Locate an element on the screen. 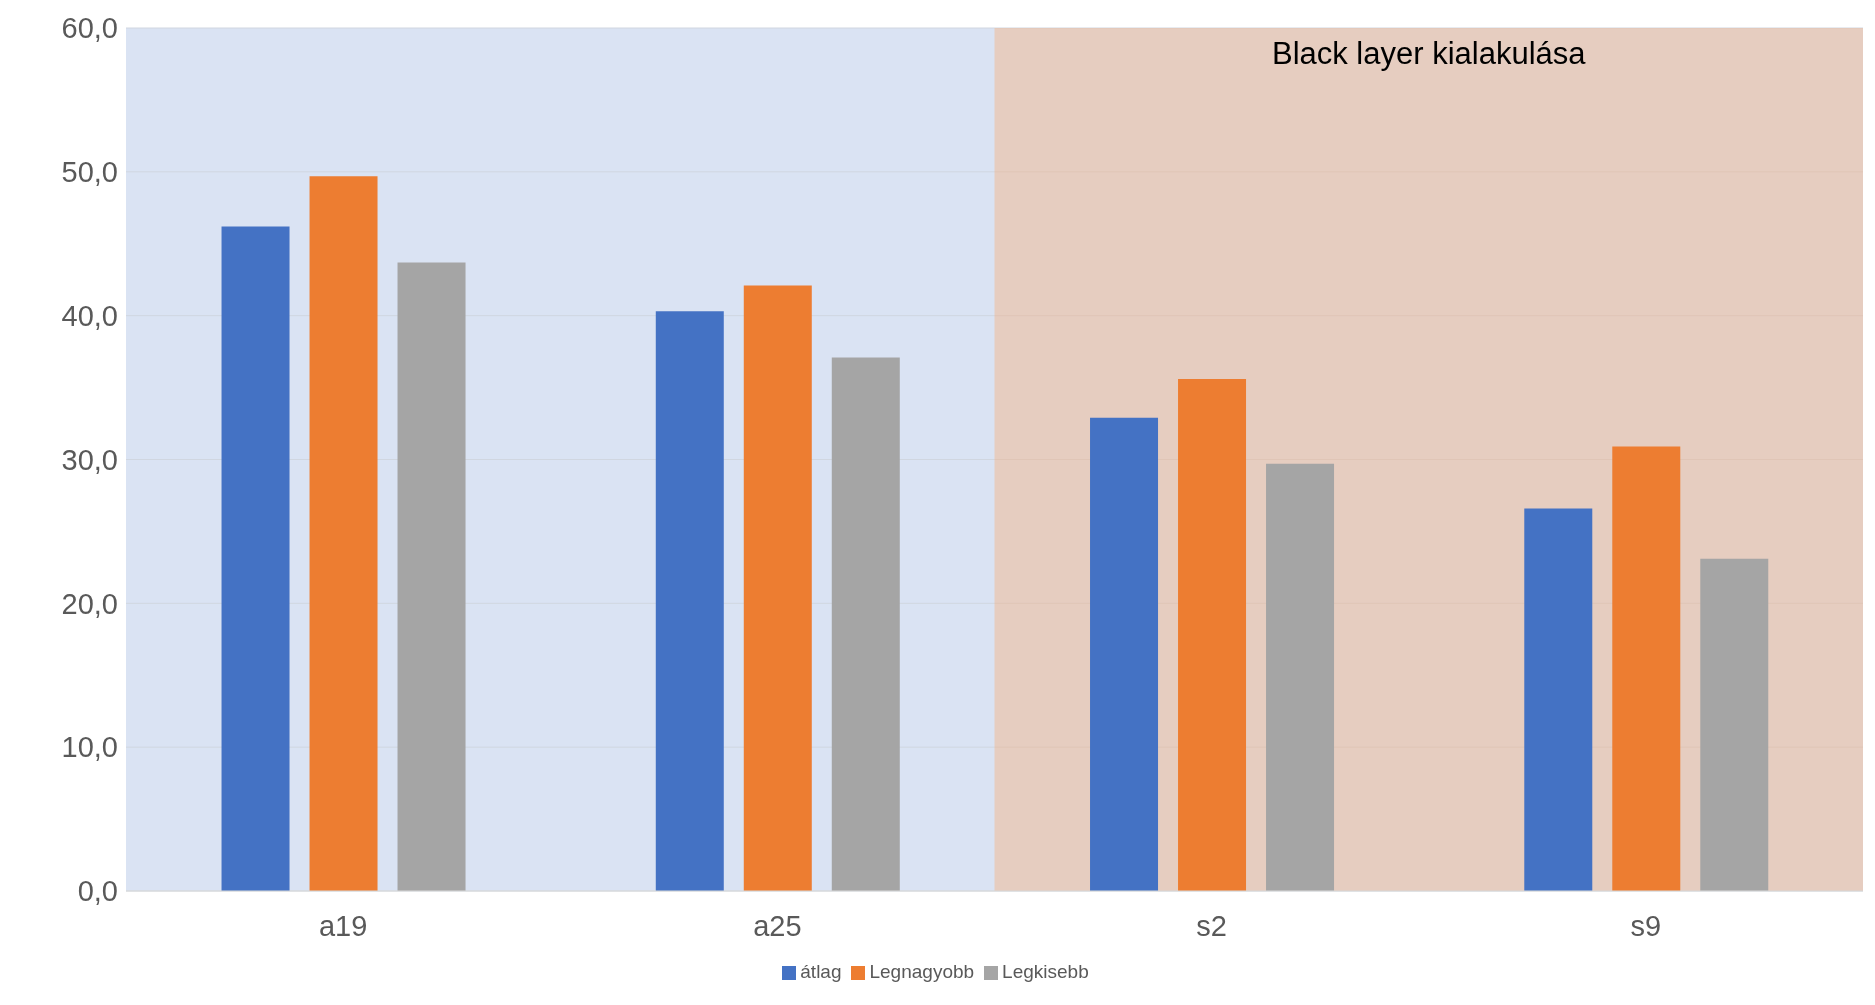  x-tick-label: s9 is located at coordinates (1646, 925).